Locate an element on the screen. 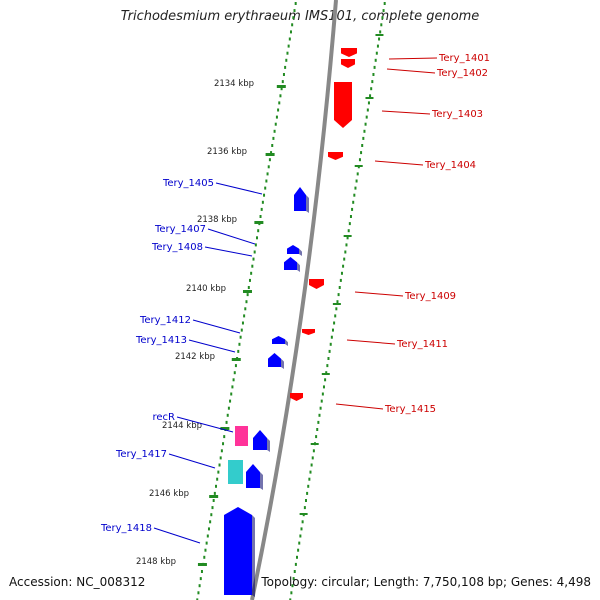 Image resolution: width=600 pixels, height=600 pixels. scale-label: 2136 kbp is located at coordinates (227, 152).